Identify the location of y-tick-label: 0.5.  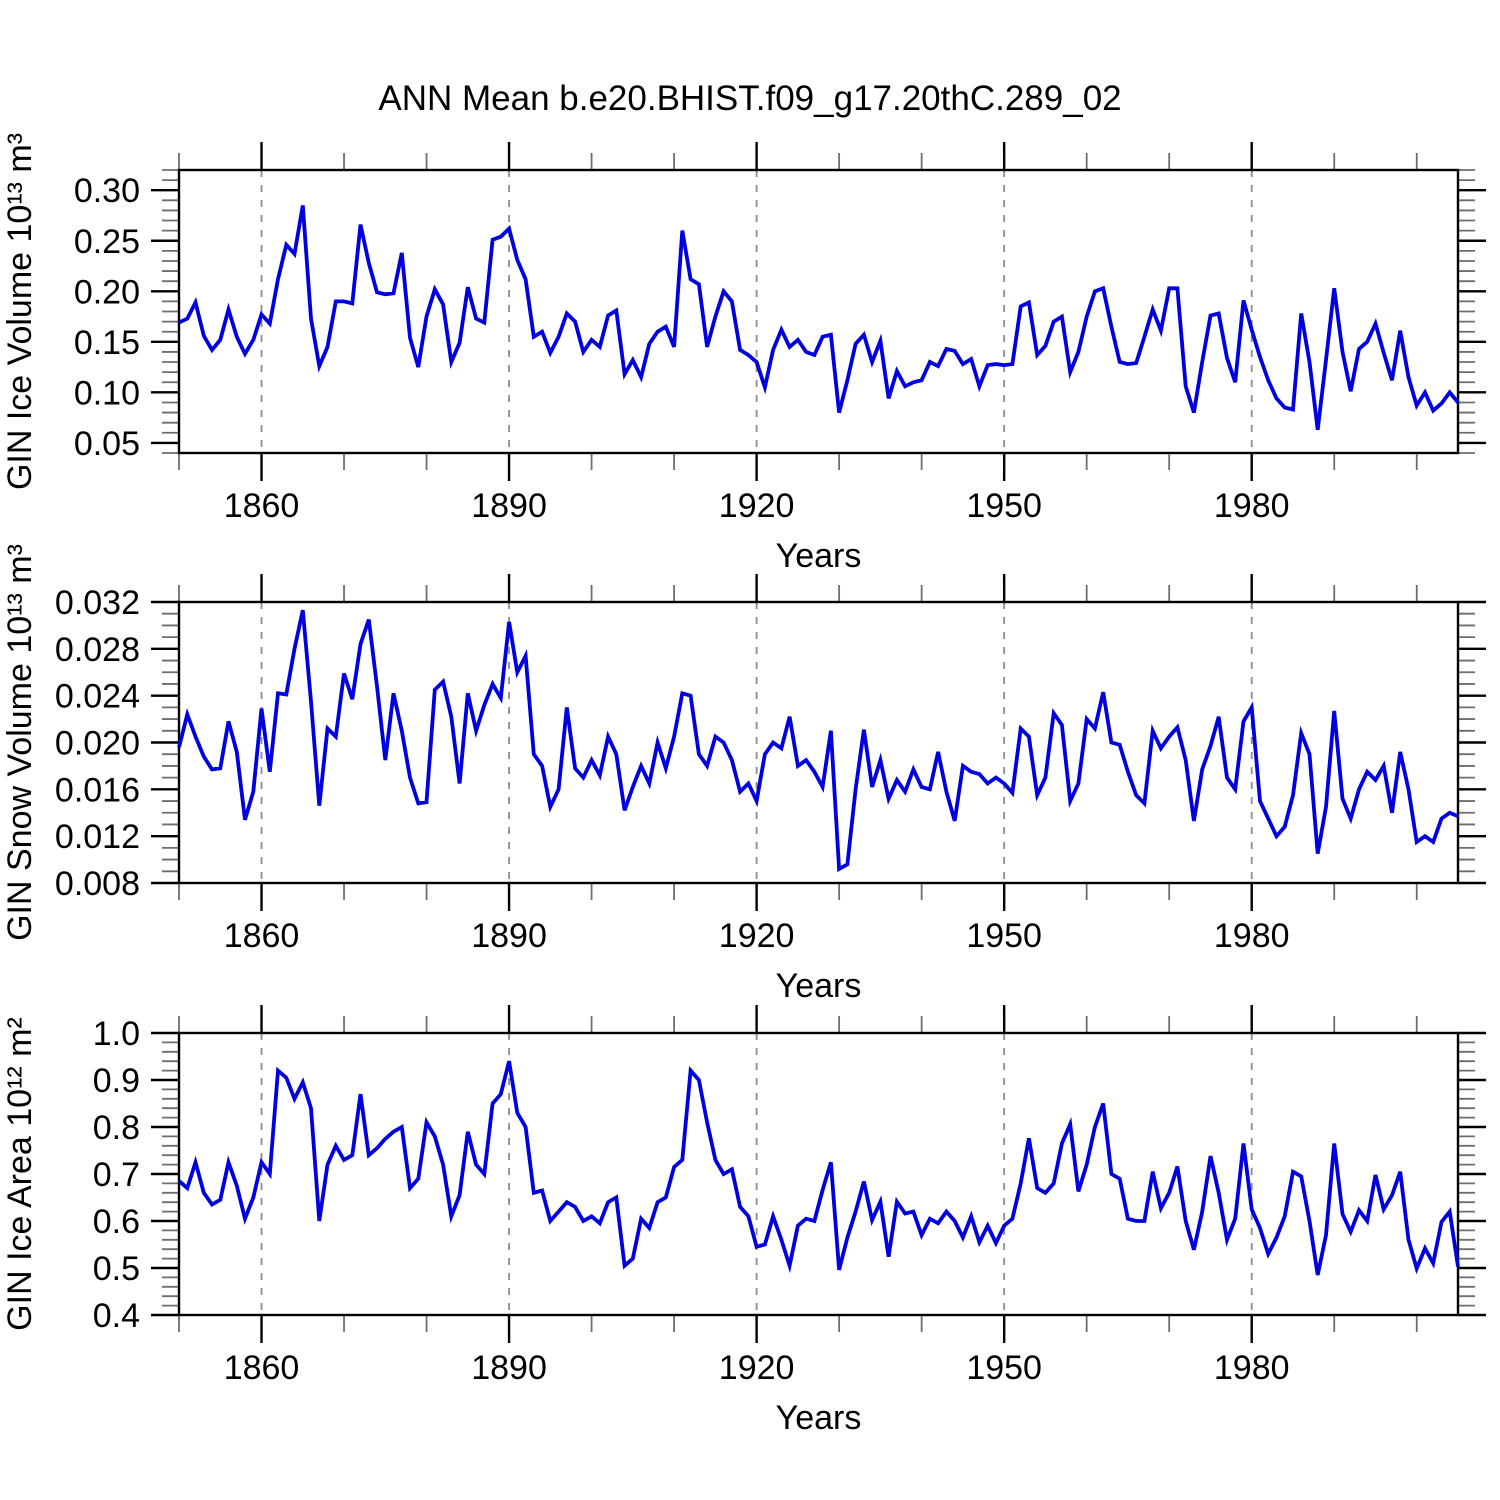
(116, 1269).